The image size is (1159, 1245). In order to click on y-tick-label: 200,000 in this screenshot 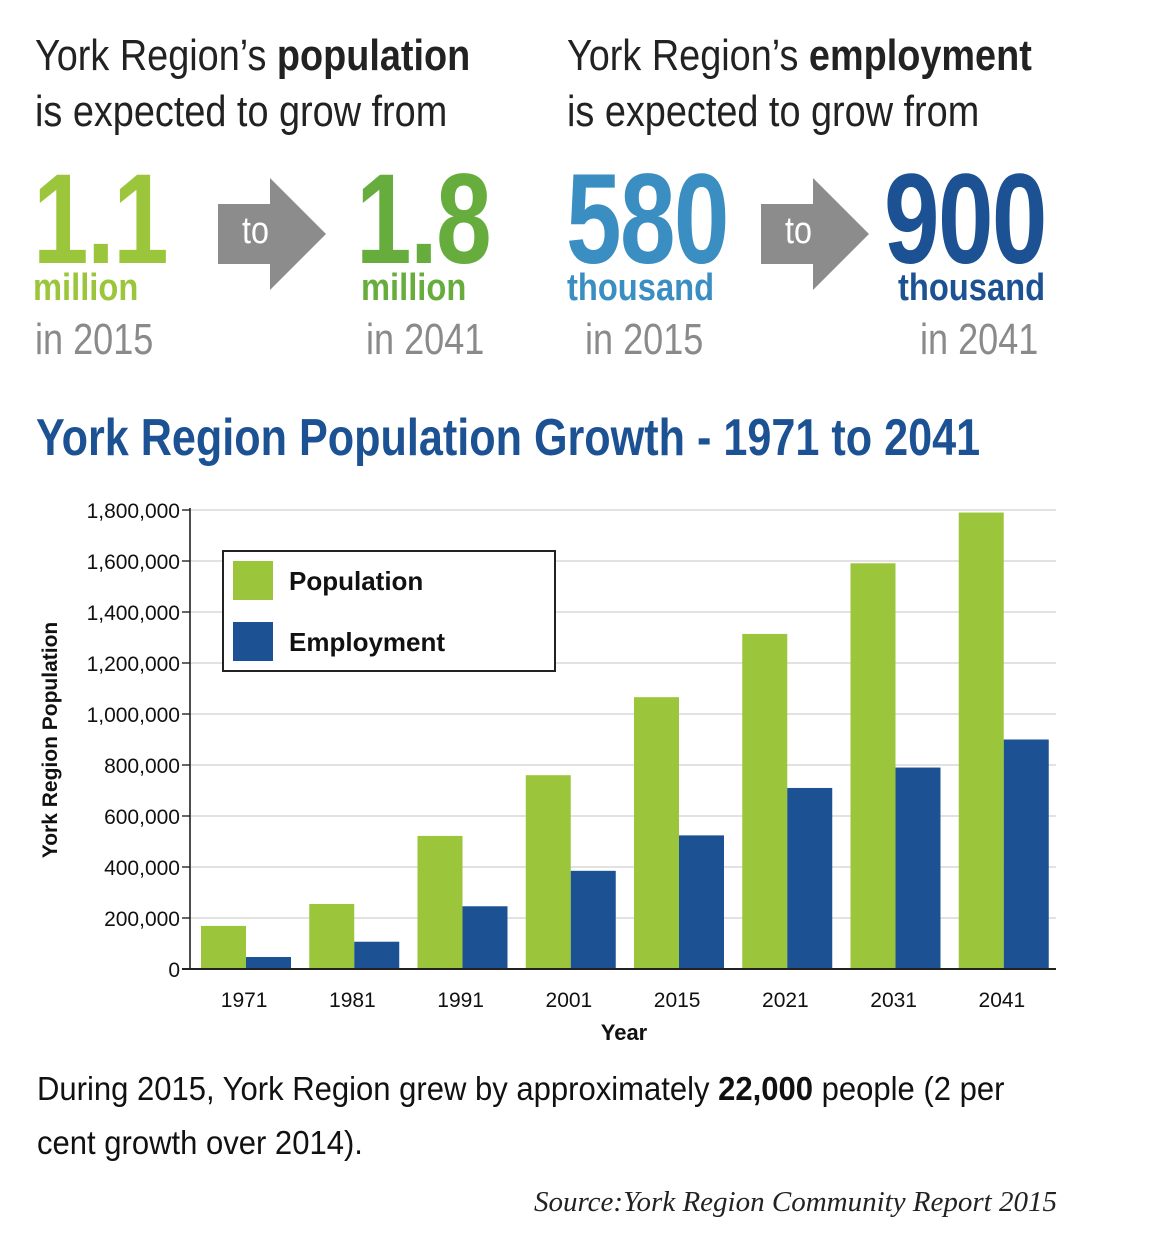, I will do `click(142, 919)`.